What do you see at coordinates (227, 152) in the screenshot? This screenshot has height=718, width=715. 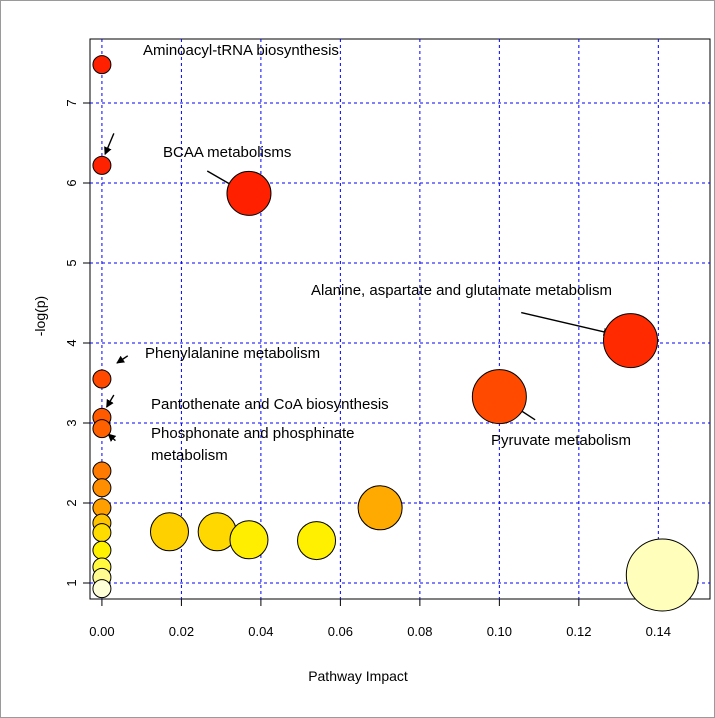 I see `annotation-bcaa: BCAA metabolisms` at bounding box center [227, 152].